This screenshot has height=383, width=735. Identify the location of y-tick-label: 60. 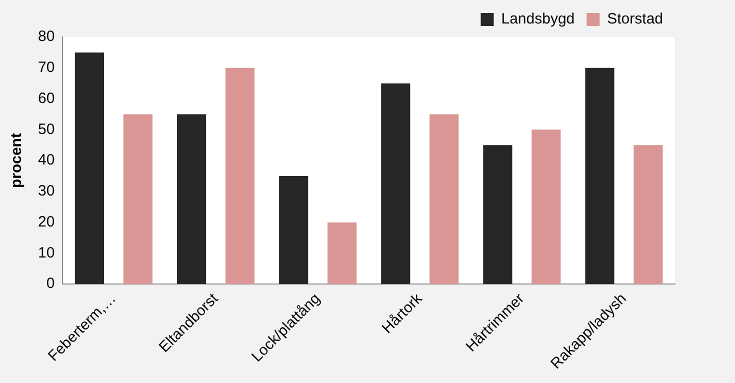
(46, 98).